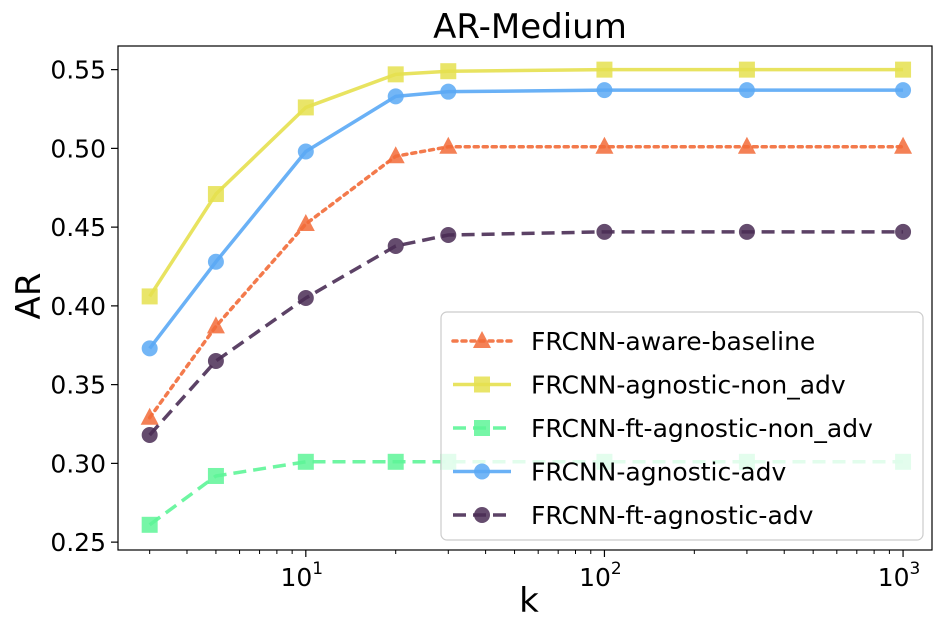 The width and height of the screenshot is (952, 634). What do you see at coordinates (673, 341) in the screenshot?
I see `legend-label: FRCNN-aware-baseline` at bounding box center [673, 341].